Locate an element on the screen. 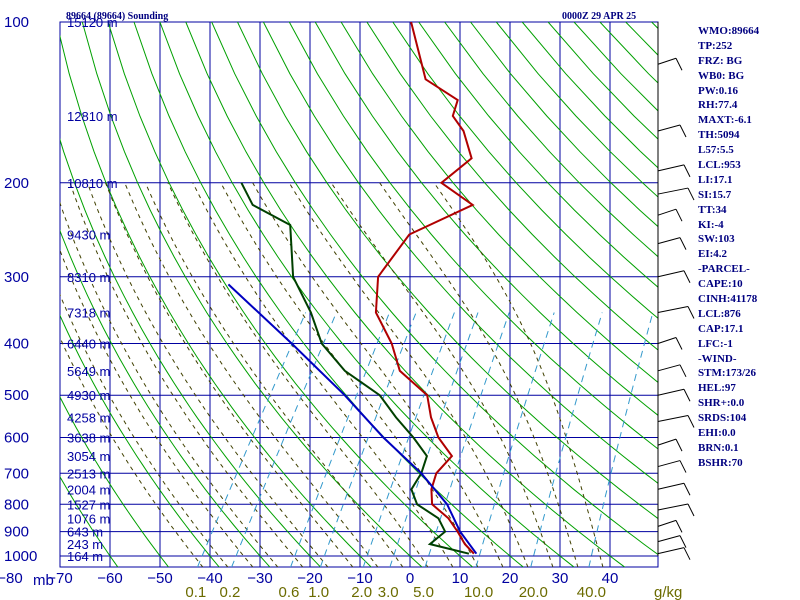  index-item: STM:173/26 is located at coordinates (727, 373).